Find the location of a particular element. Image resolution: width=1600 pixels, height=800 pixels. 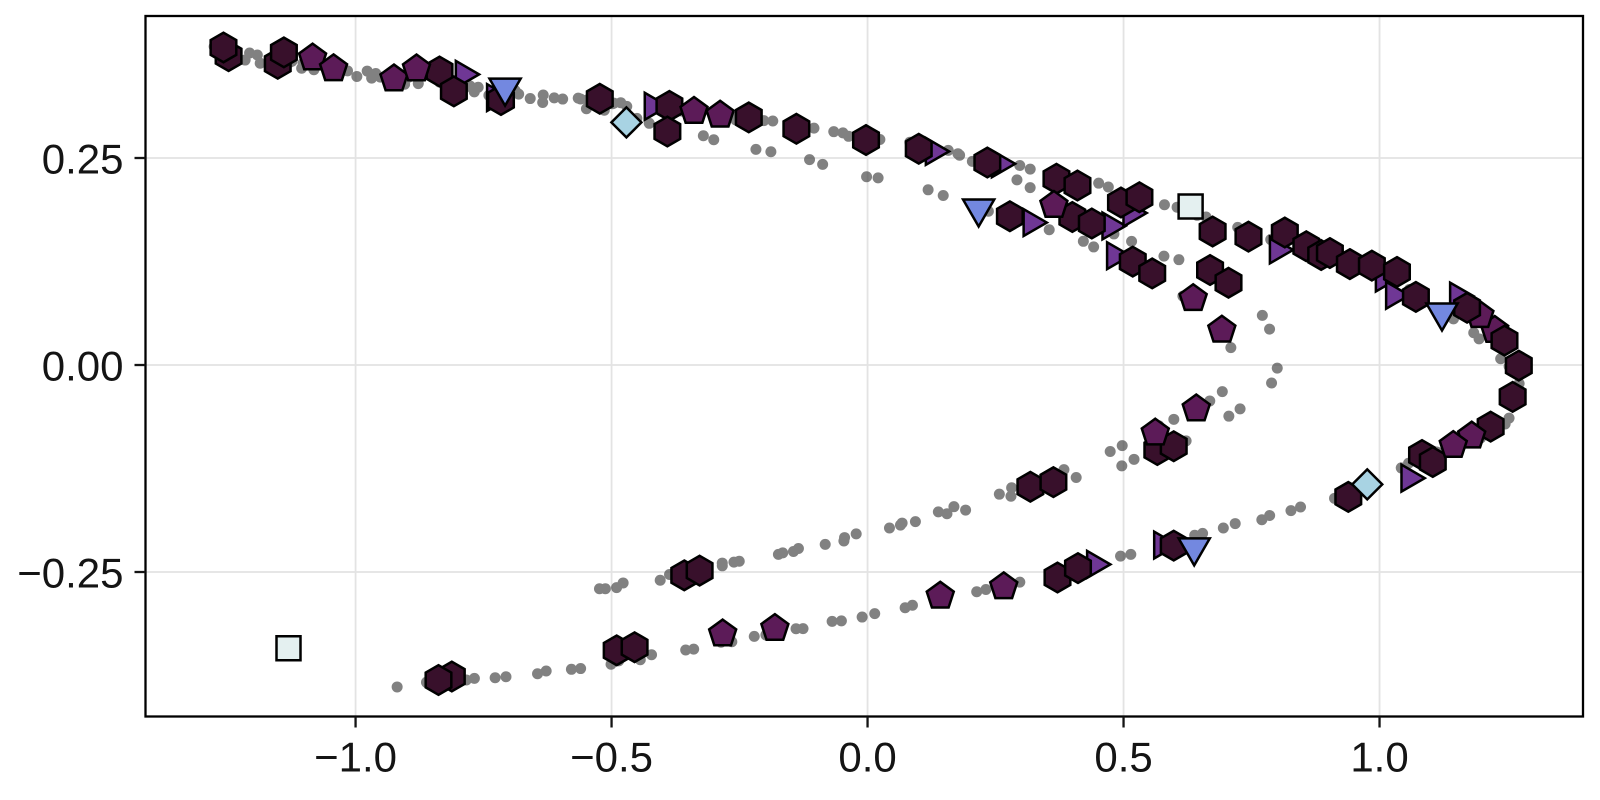

data-point-diamond is located at coordinates (1367, 484).